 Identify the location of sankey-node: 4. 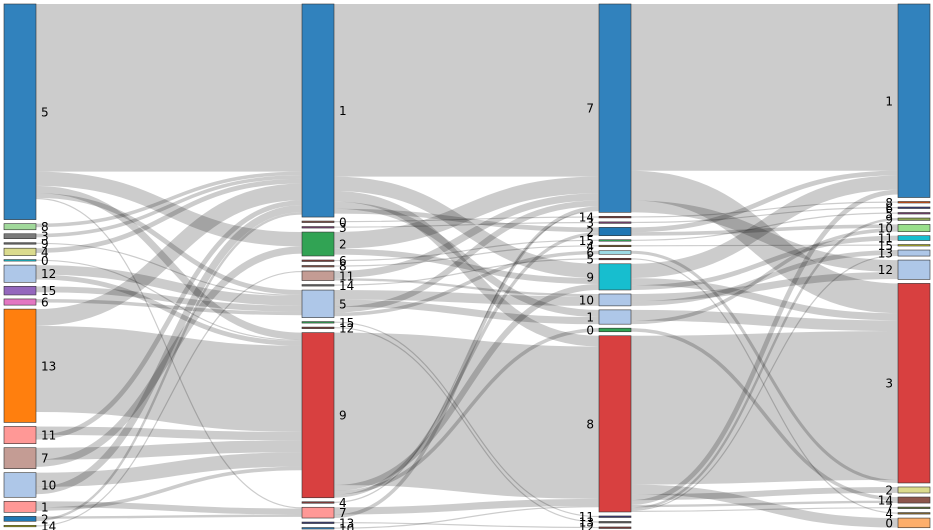
(26, 252).